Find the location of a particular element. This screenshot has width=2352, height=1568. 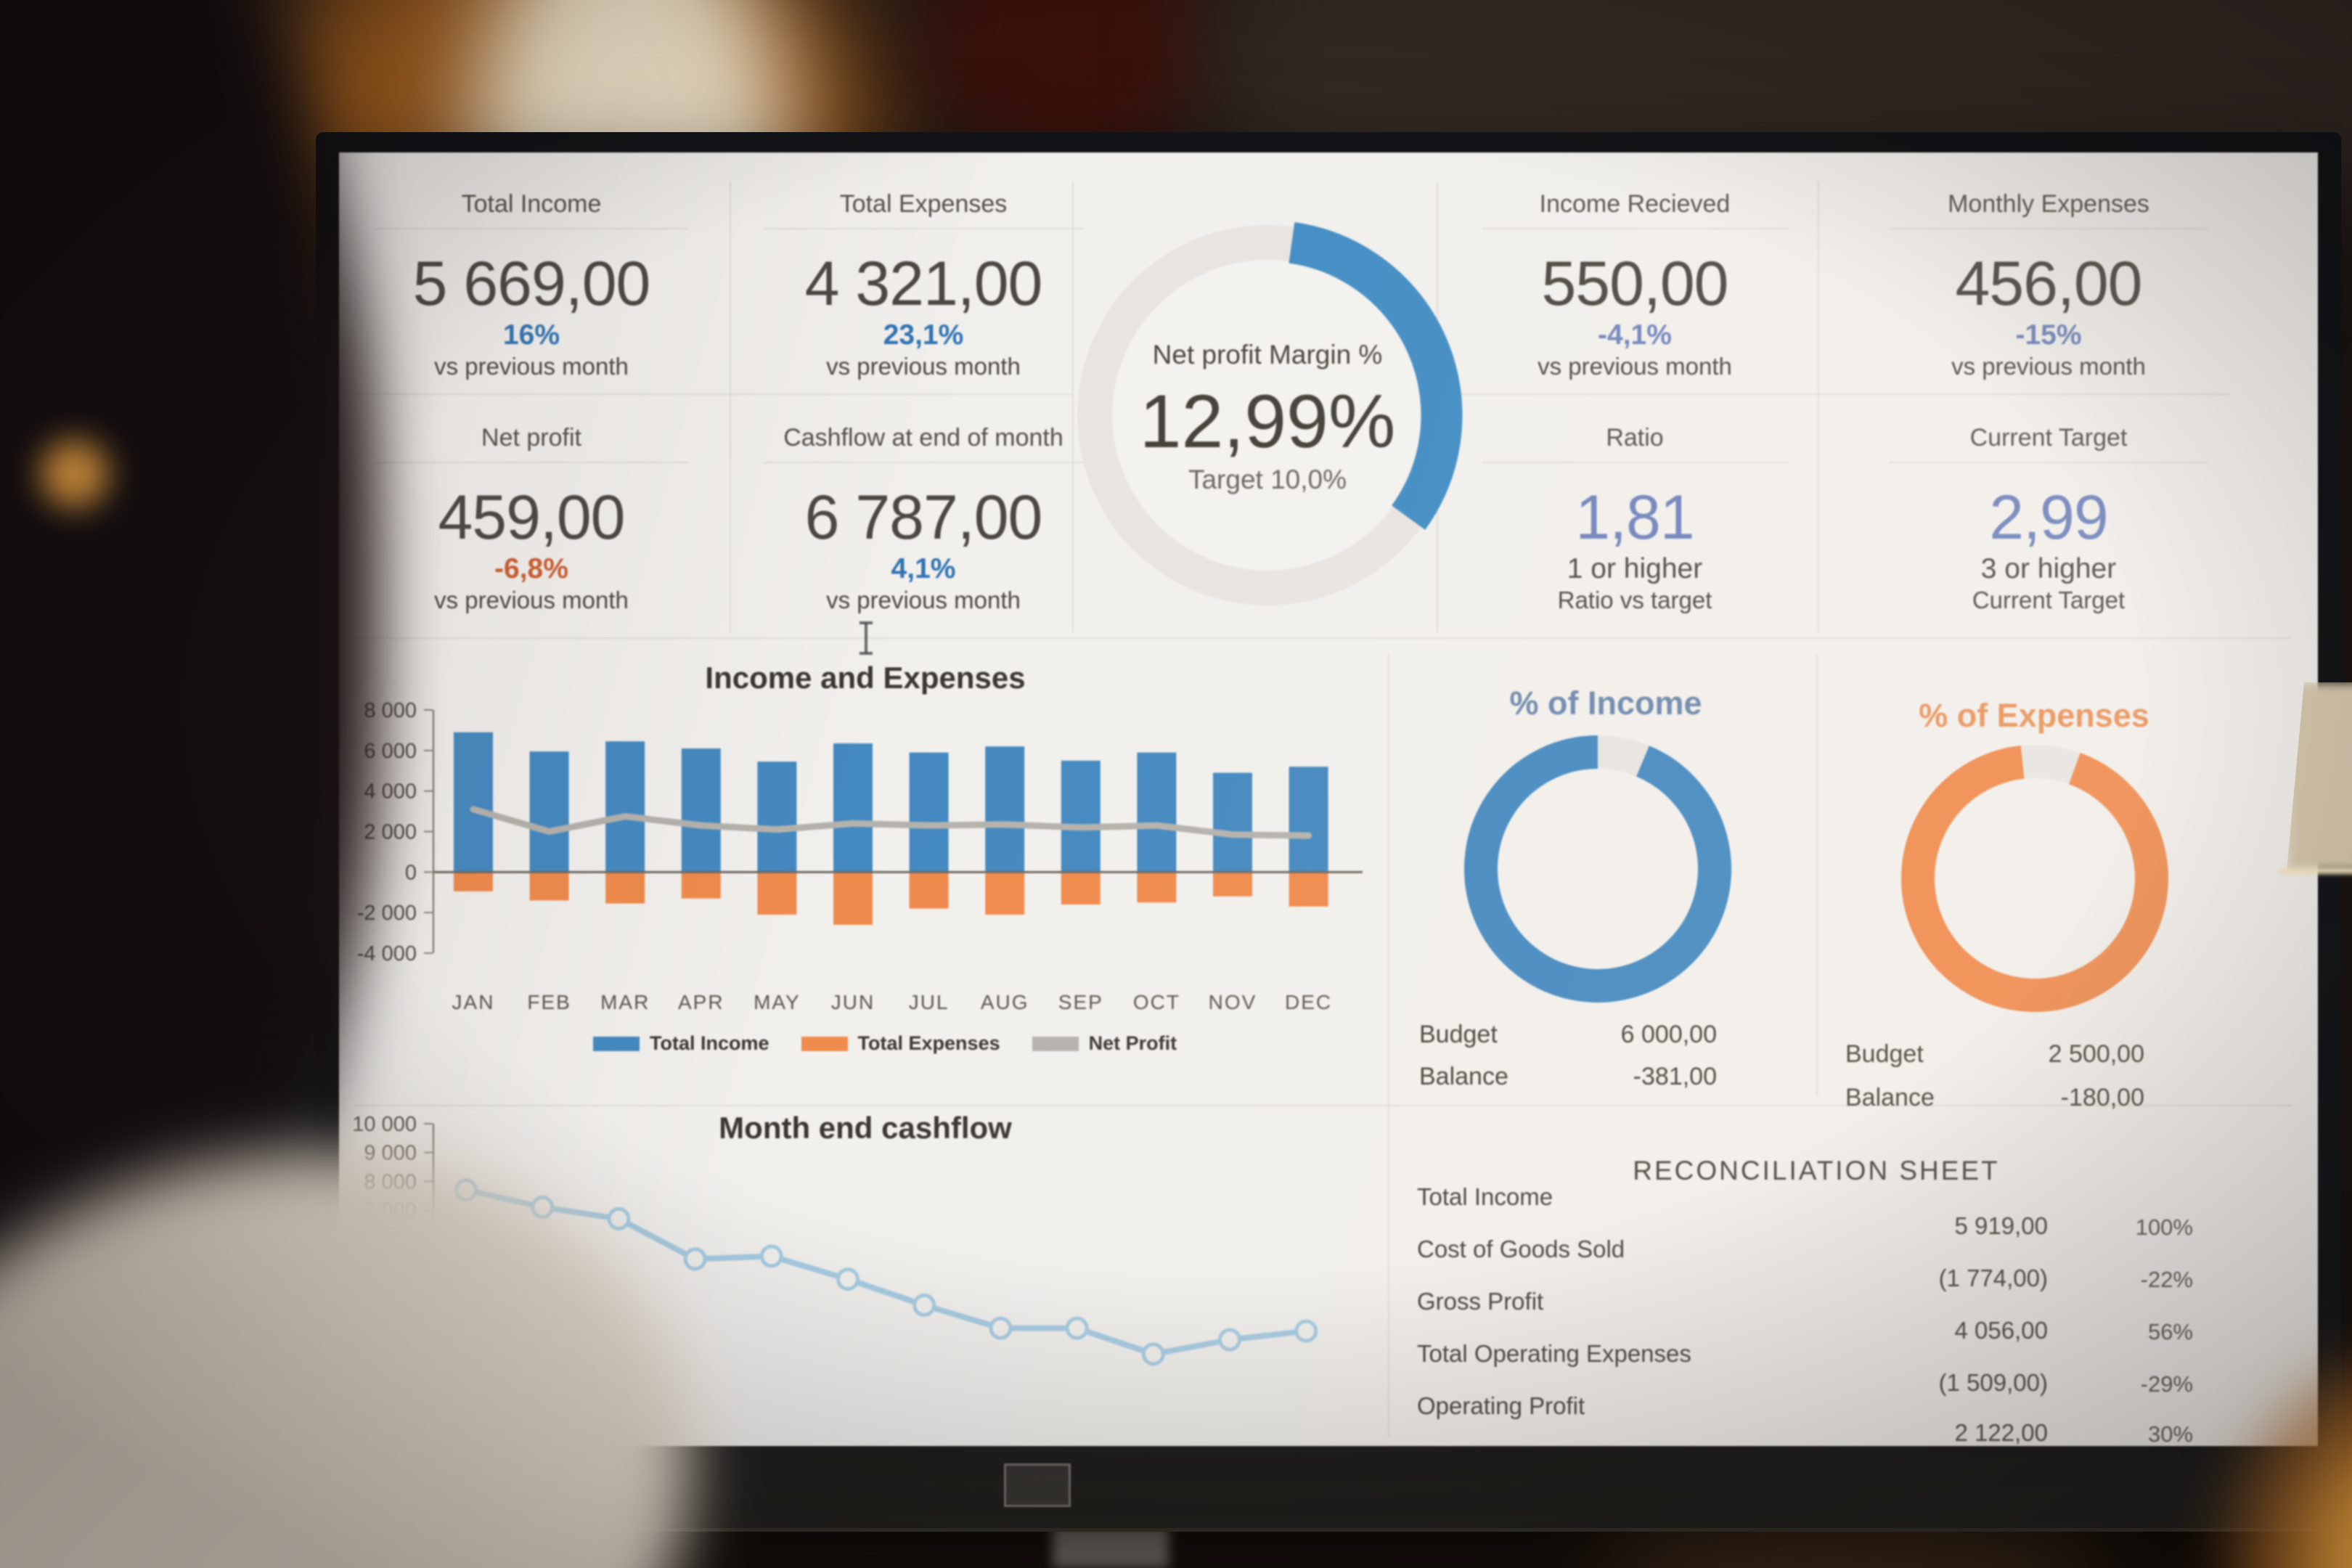

net-profit-margin-gauge-chart is located at coordinates (1268, 415).